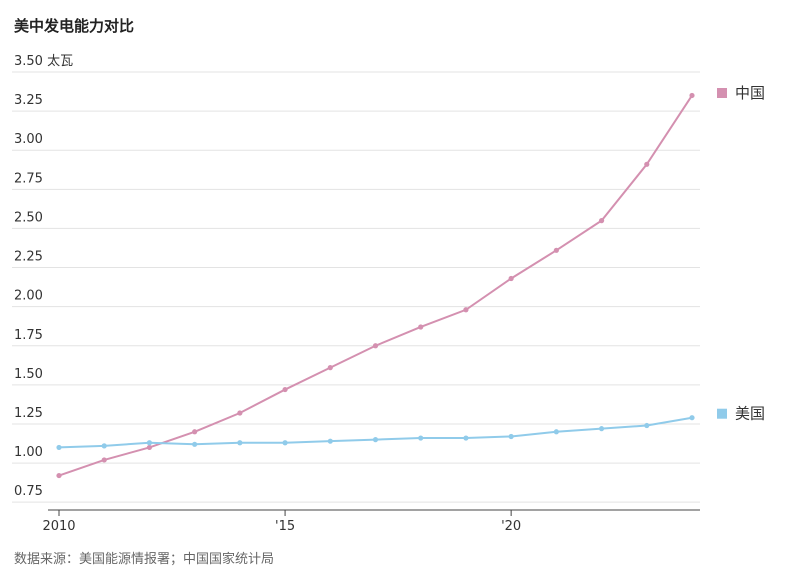  What do you see at coordinates (28, 178) in the screenshot?
I see `y-tick-label: 2.75` at bounding box center [28, 178].